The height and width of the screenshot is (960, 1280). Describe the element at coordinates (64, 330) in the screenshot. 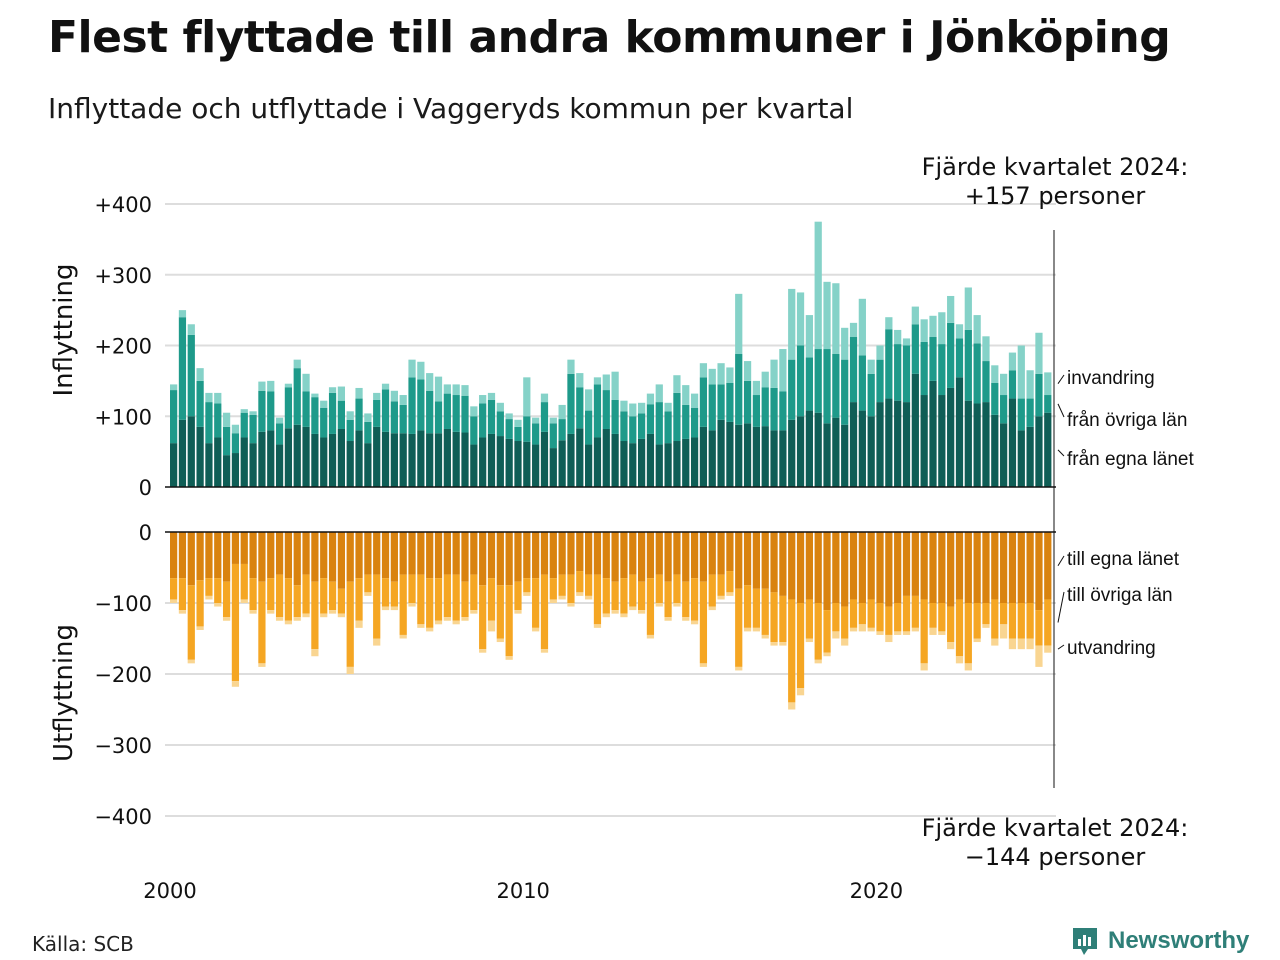

I see `y-axis-label-inflow: Inflyttning` at that location.